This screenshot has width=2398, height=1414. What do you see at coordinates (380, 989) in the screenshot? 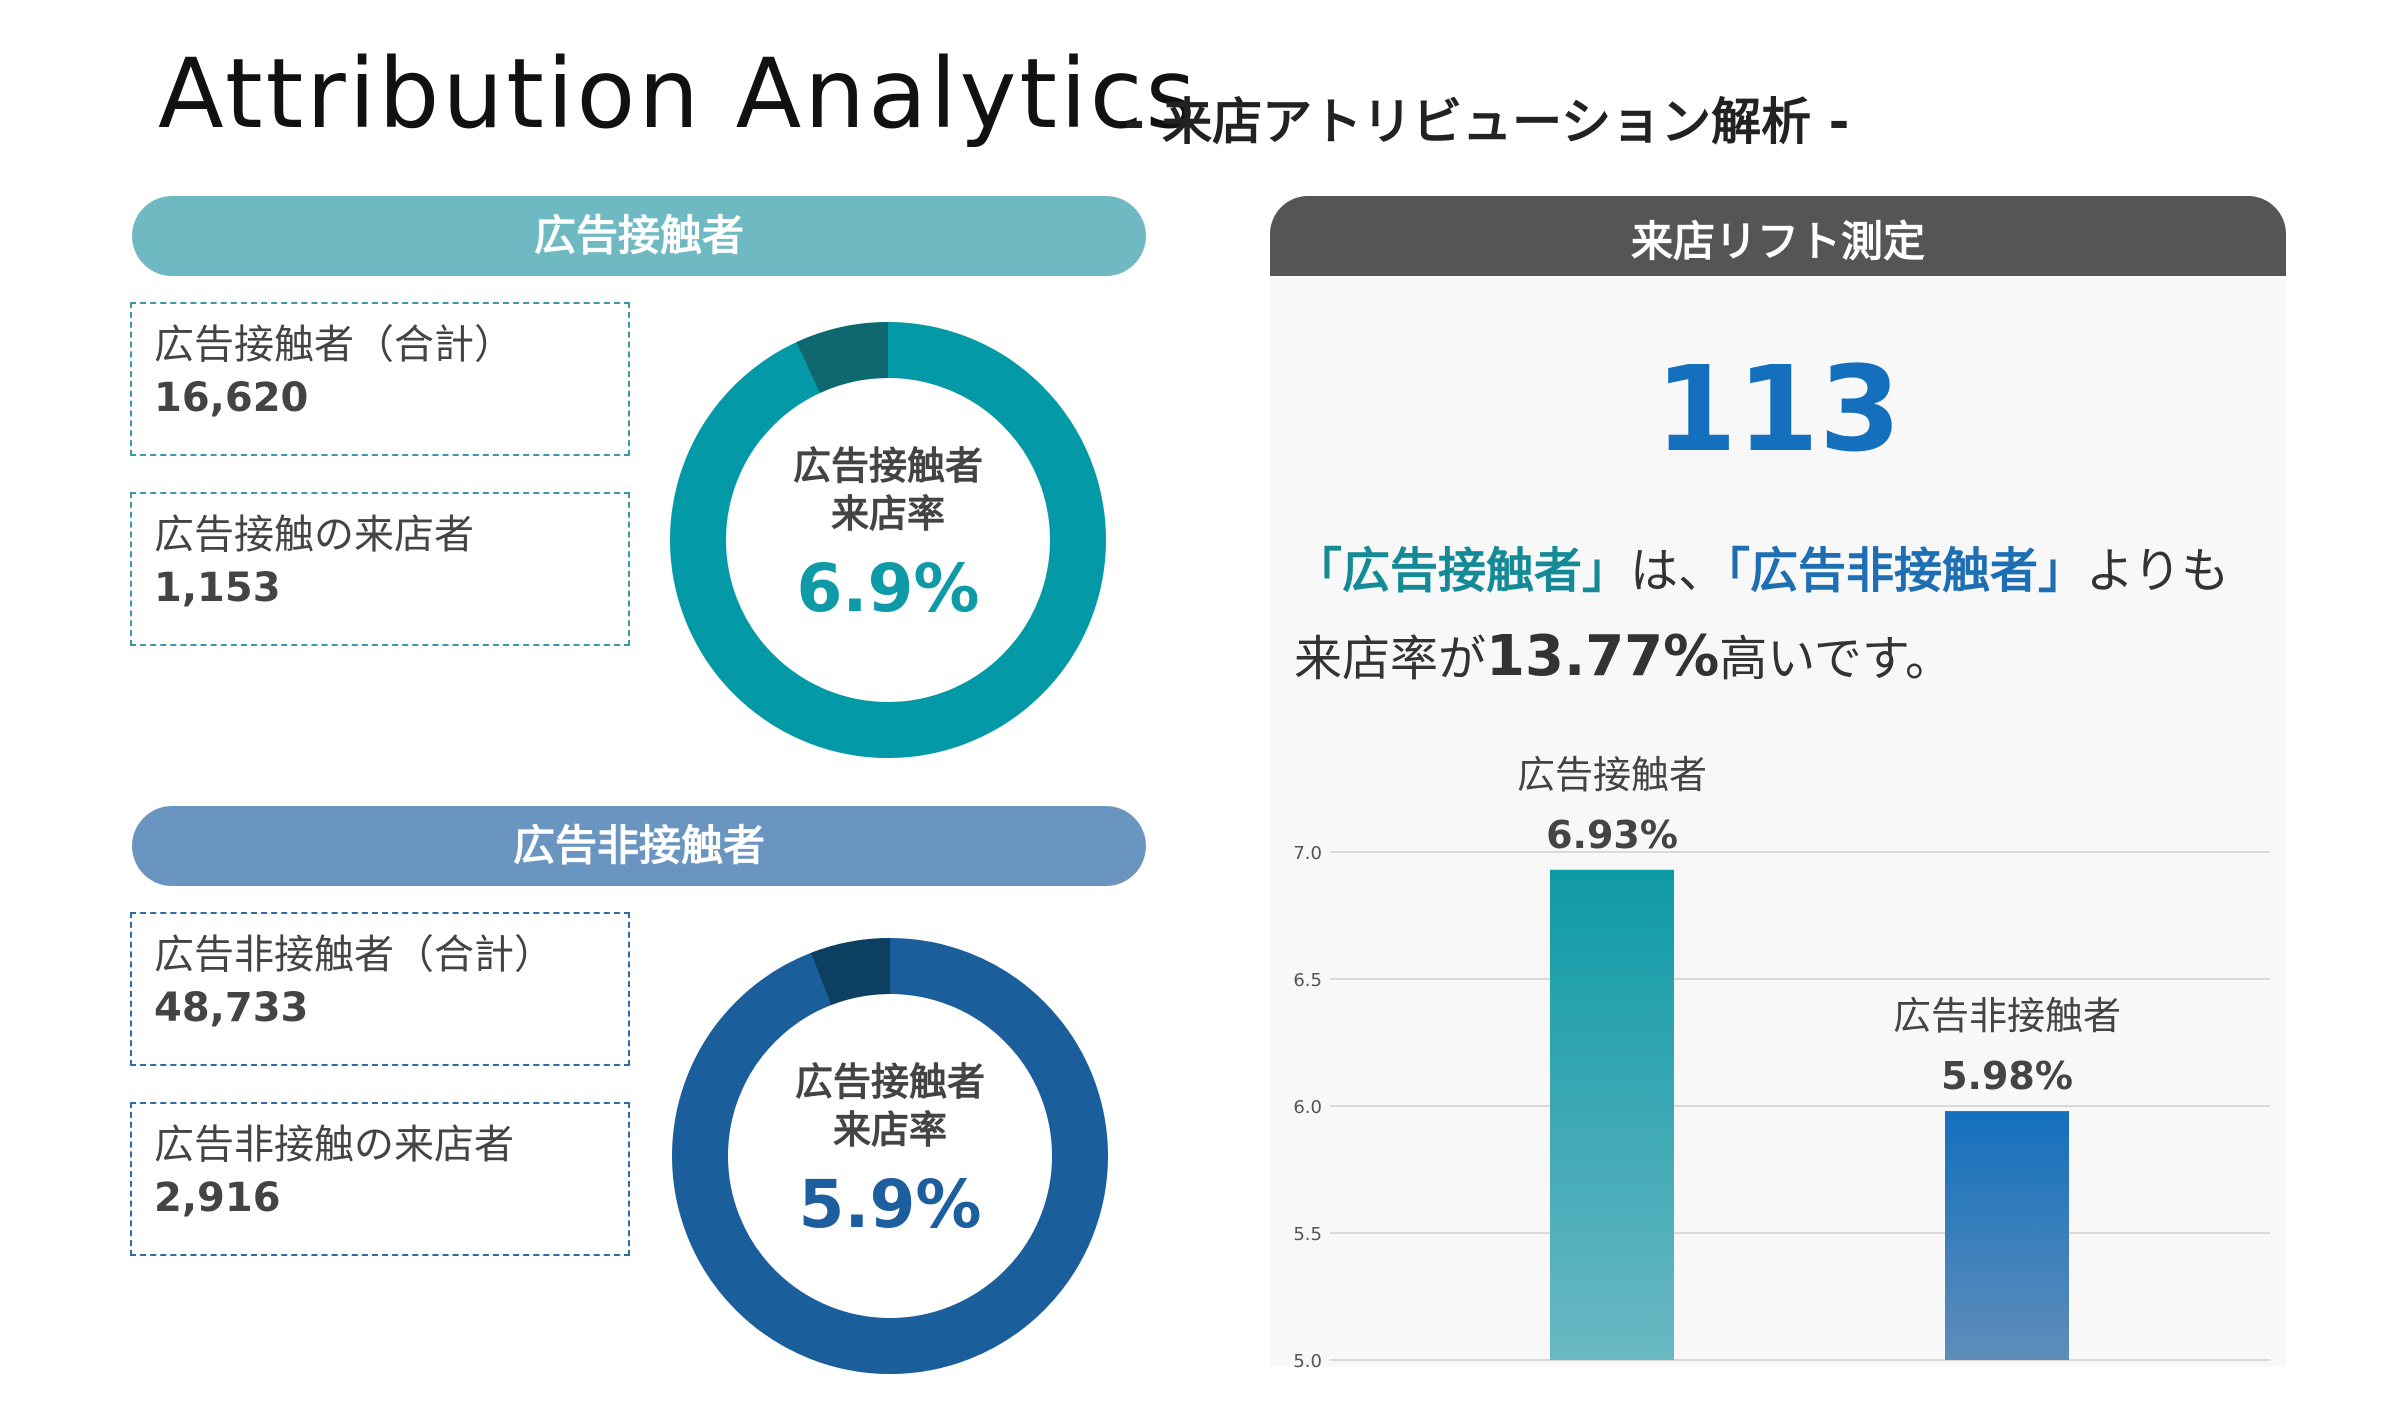
I see `nonexposed-total-box: 広告非接触者（合計） 48,733` at bounding box center [380, 989].